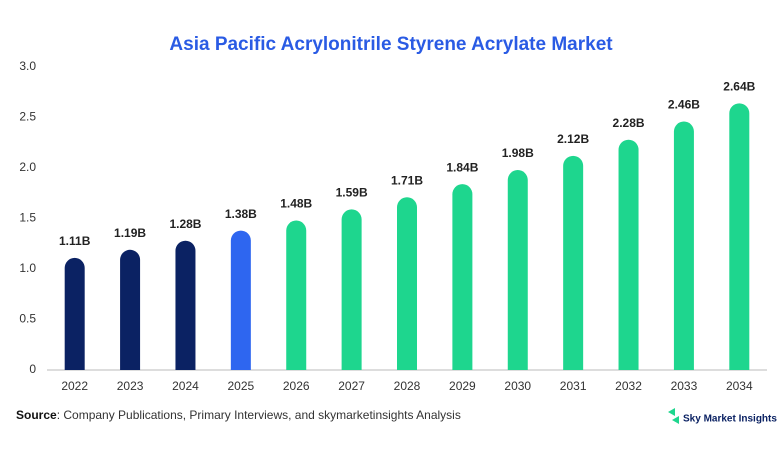 This screenshot has width=782, height=454. I want to click on x-tick-label: 2033, so click(684, 386).